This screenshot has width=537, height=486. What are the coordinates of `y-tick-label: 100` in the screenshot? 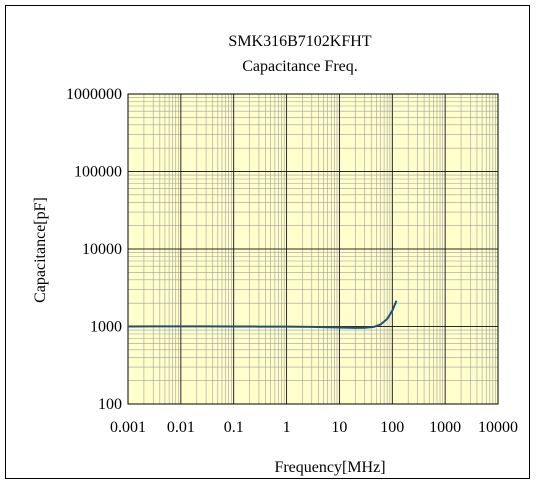 It's located at (110, 404).